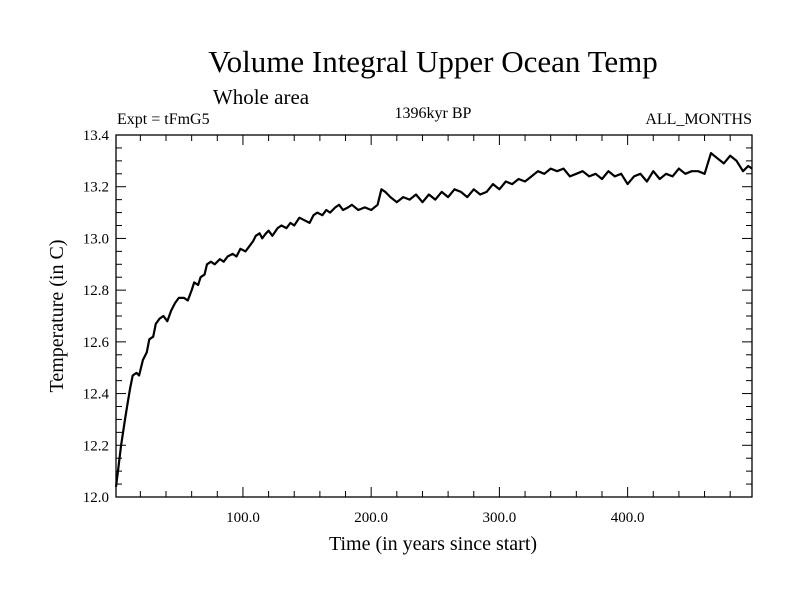  Describe the element at coordinates (433, 544) in the screenshot. I see `x-axis-label: Time (in years since start)` at that location.